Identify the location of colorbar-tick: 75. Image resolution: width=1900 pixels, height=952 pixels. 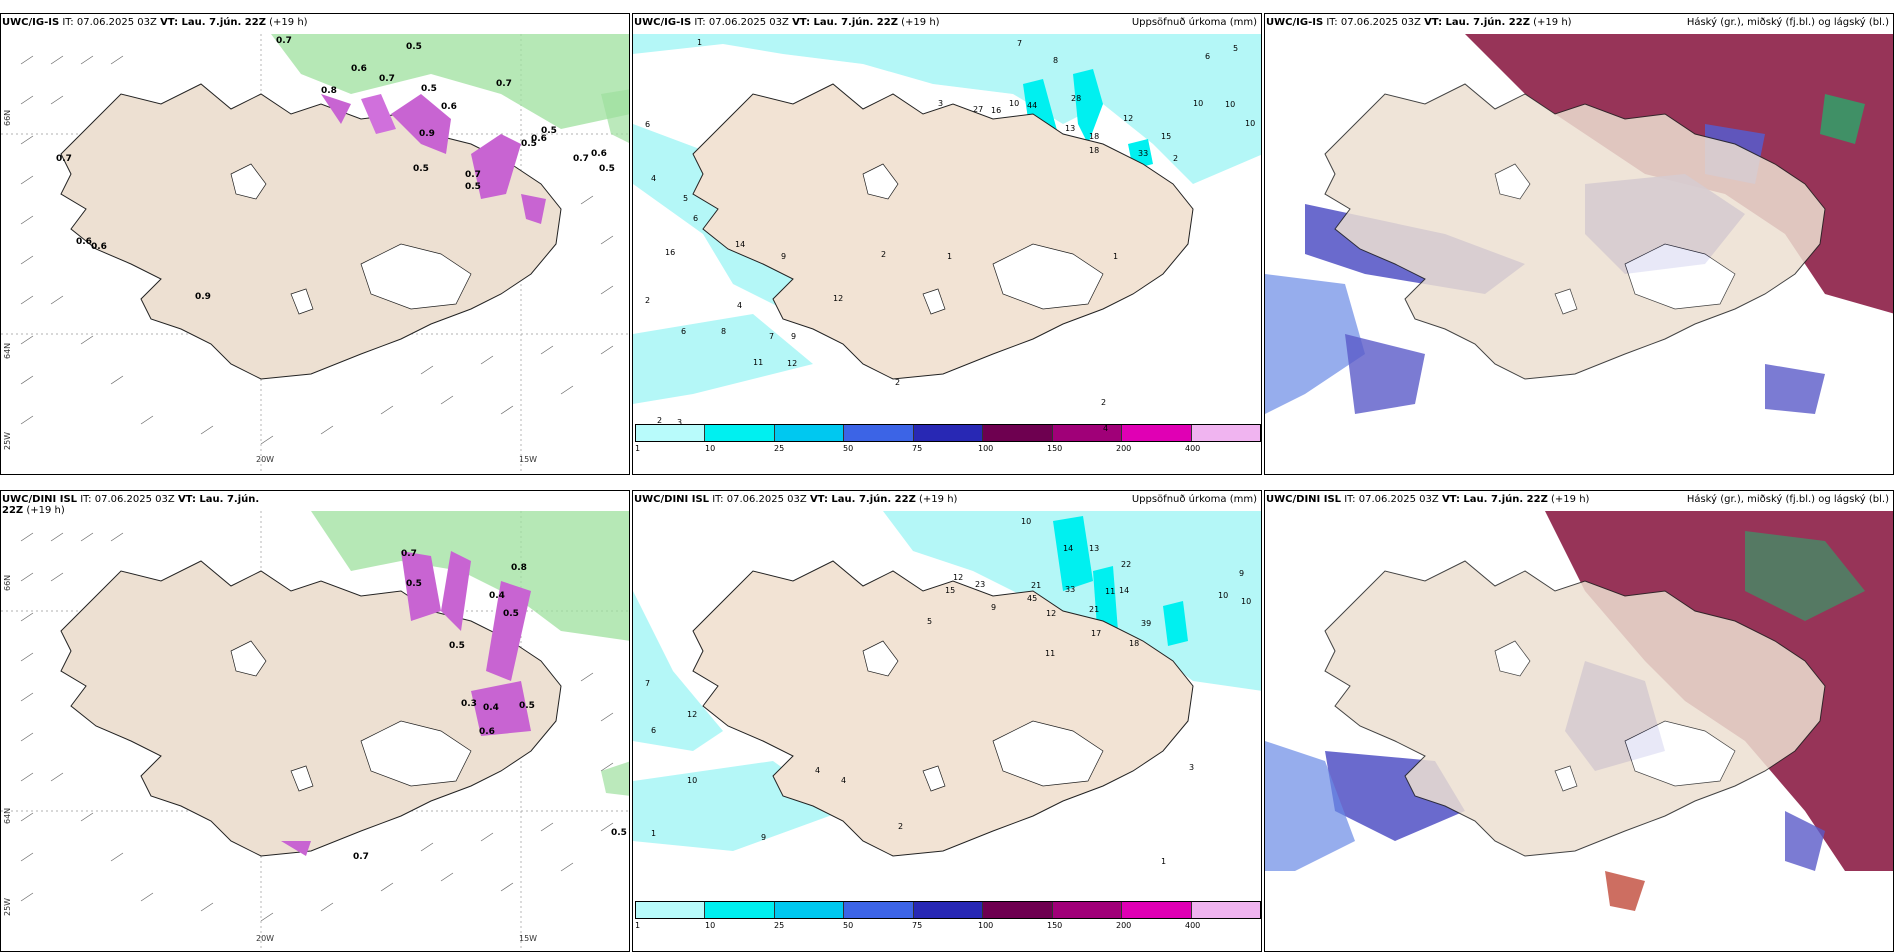
(917, 448).